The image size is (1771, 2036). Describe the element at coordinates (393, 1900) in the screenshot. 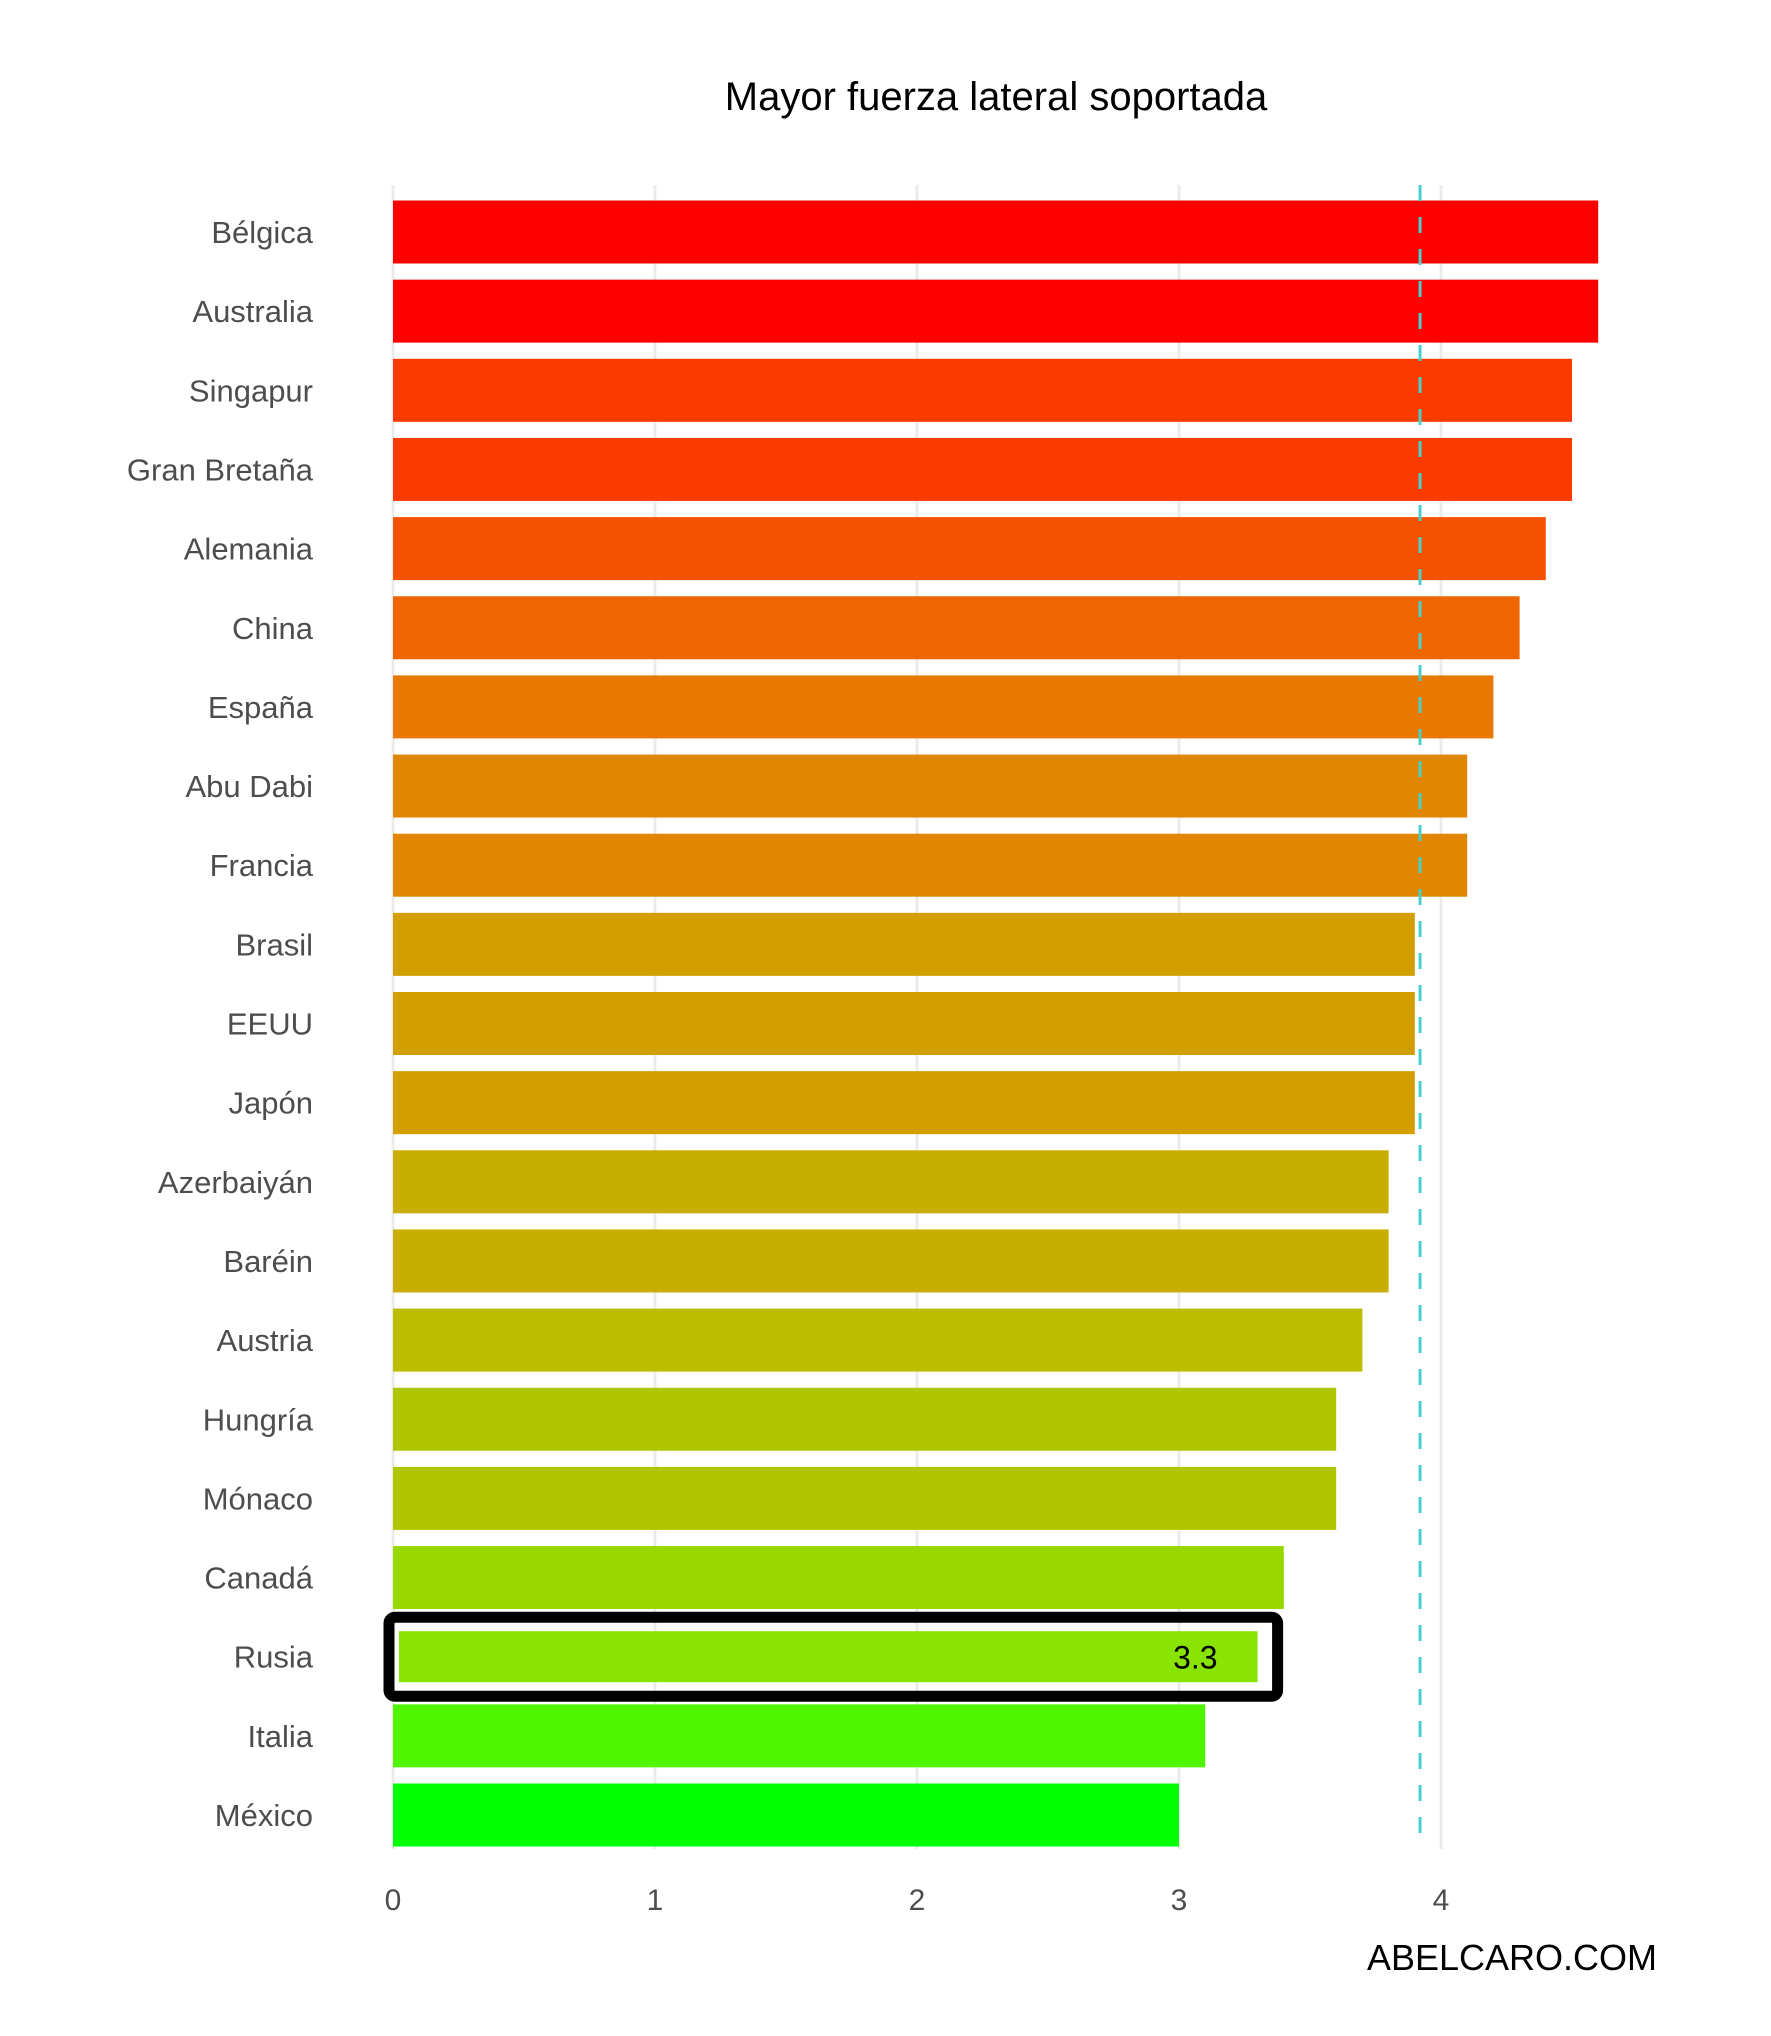

I see `x-tick-label: 0` at that location.